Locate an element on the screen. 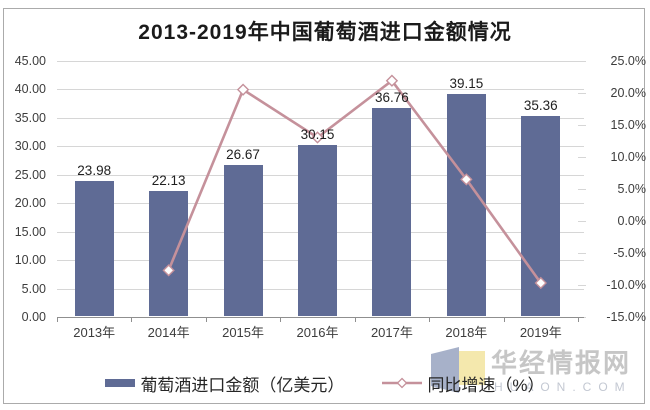 This screenshot has height=410, width=650. bar-value-label: 22.13 is located at coordinates (168, 181).